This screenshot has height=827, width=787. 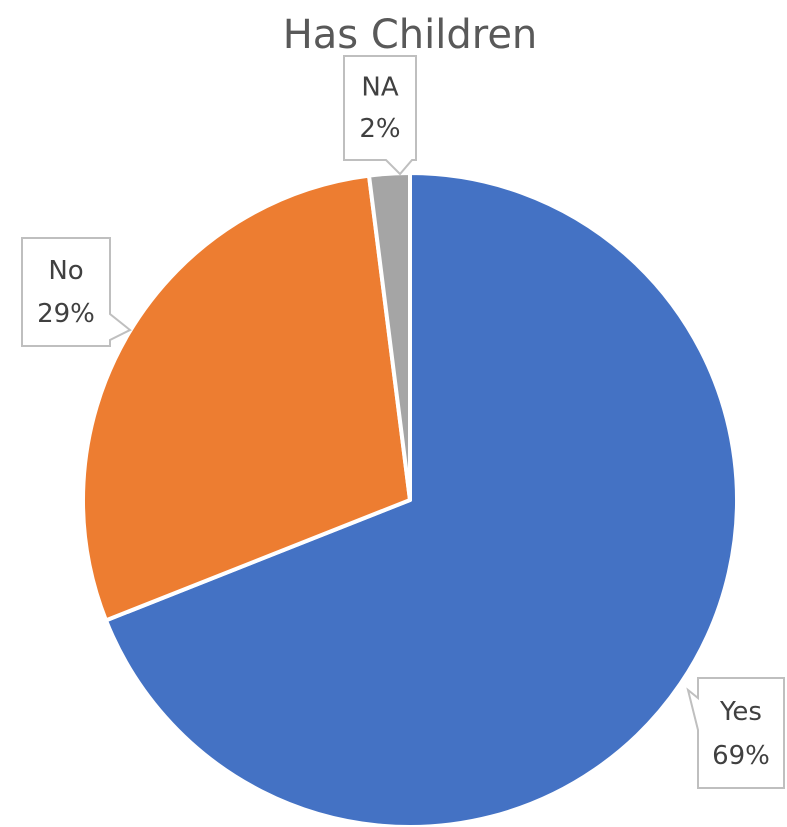 I want to click on data-label-no: No 29%, so click(x=76, y=292).